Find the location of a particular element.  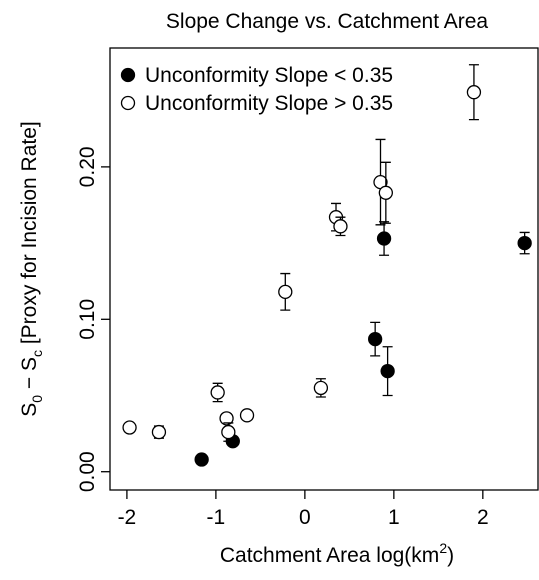

x-tick-label: -2 is located at coordinates (127, 517).